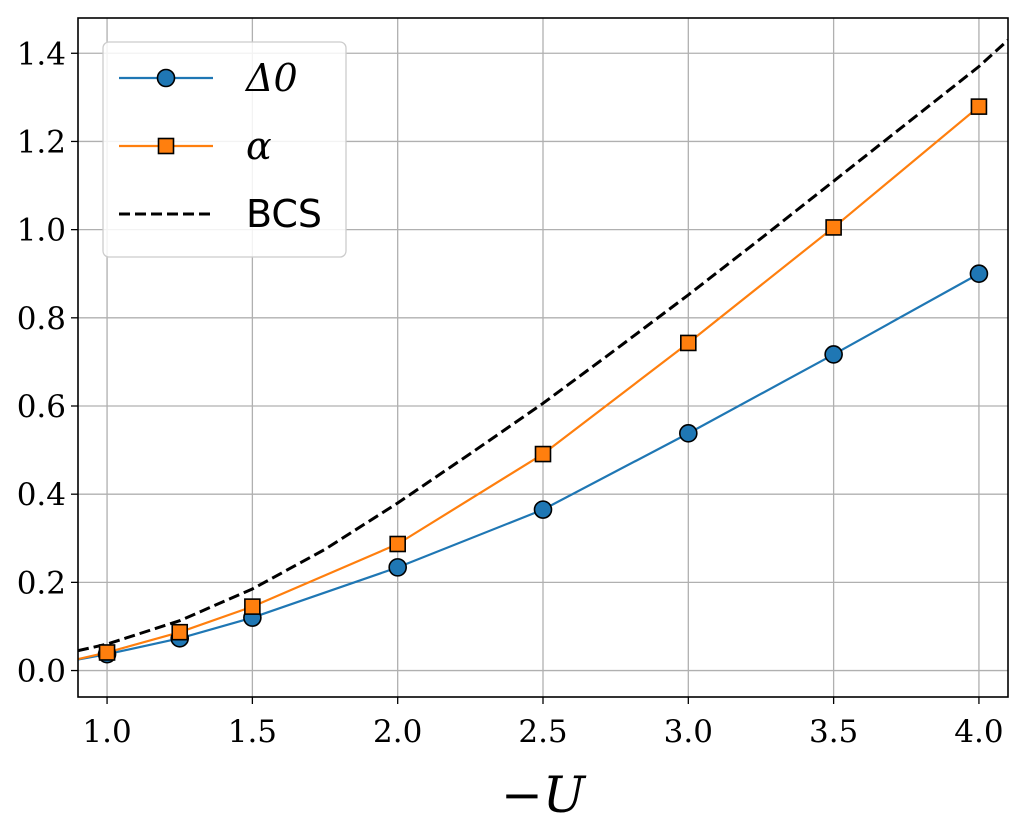 The height and width of the screenshot is (835, 1027). I want to click on legend-box, so click(224, 149).